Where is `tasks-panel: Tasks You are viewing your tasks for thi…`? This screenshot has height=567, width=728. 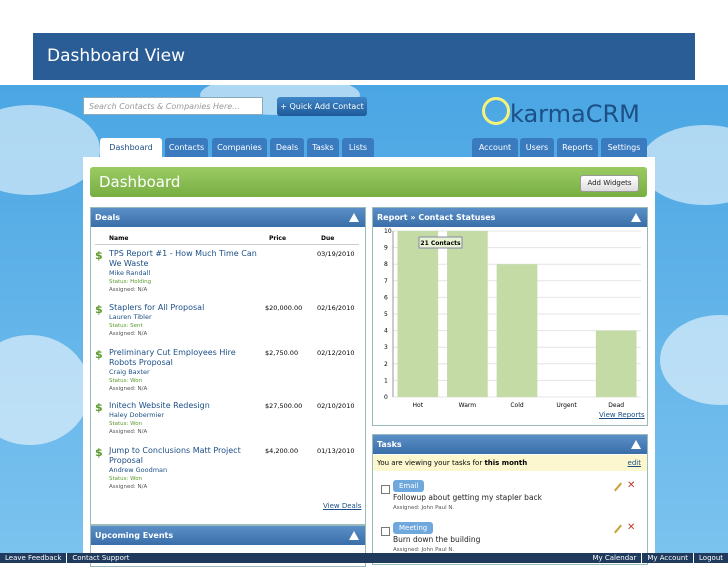 tasks-panel: Tasks You are viewing your tasks for thi… is located at coordinates (510, 499).